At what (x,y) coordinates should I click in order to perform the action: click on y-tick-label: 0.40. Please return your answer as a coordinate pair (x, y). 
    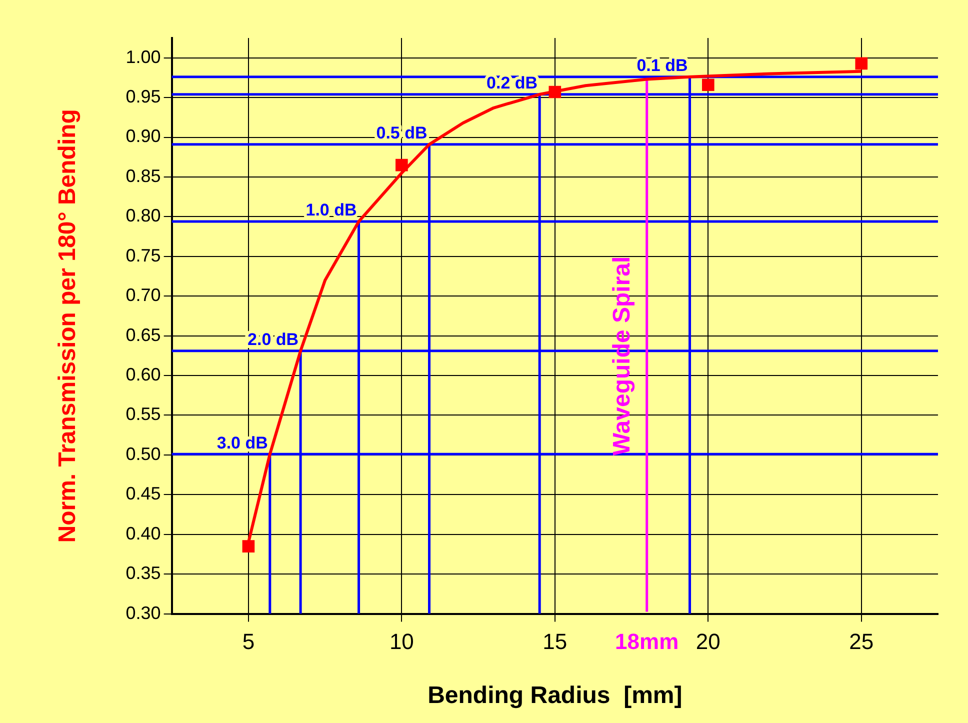
    Looking at the image, I should click on (143, 533).